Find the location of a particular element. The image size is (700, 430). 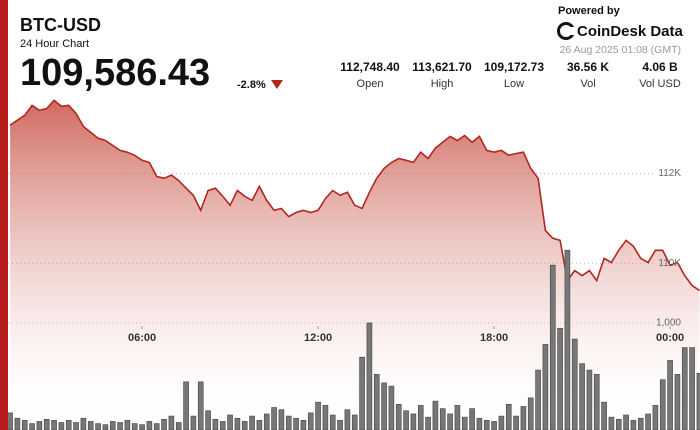

timestamp: 26 Aug 2025 01:08 (GMT) is located at coordinates (620, 50).